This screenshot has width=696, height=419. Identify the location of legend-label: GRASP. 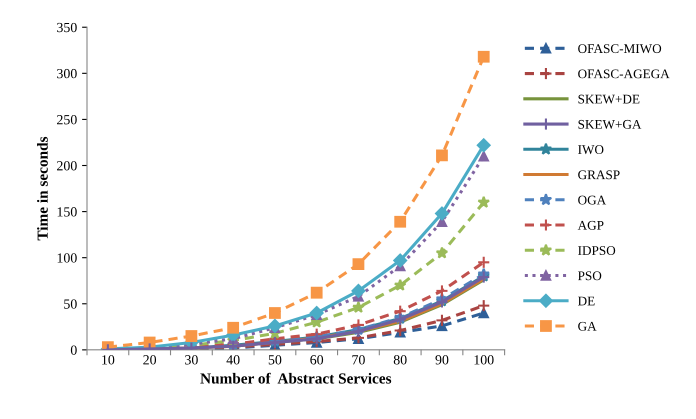
(599, 175).